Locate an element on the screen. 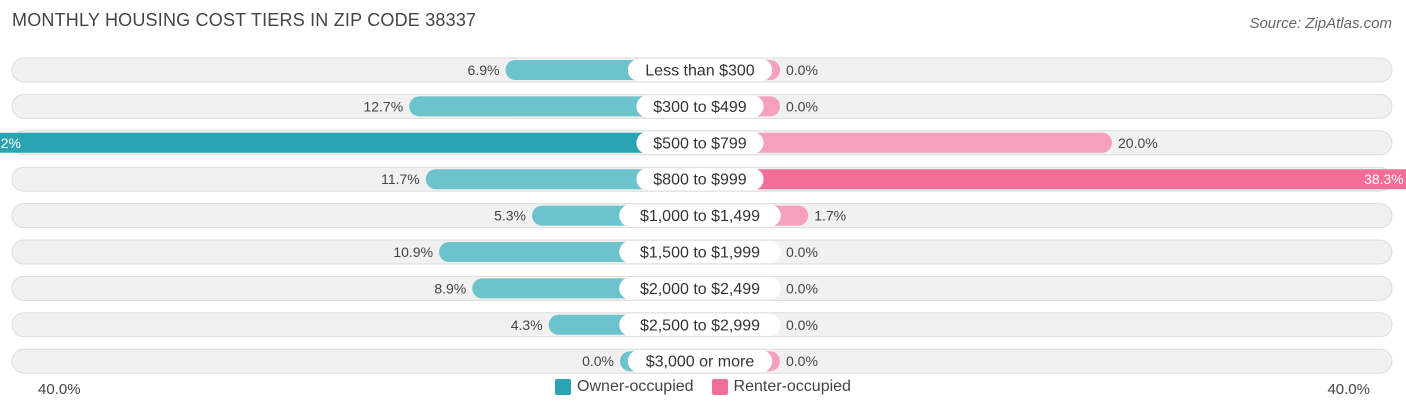  legend: Owner-occupied Renter-occupied is located at coordinates (703, 387).